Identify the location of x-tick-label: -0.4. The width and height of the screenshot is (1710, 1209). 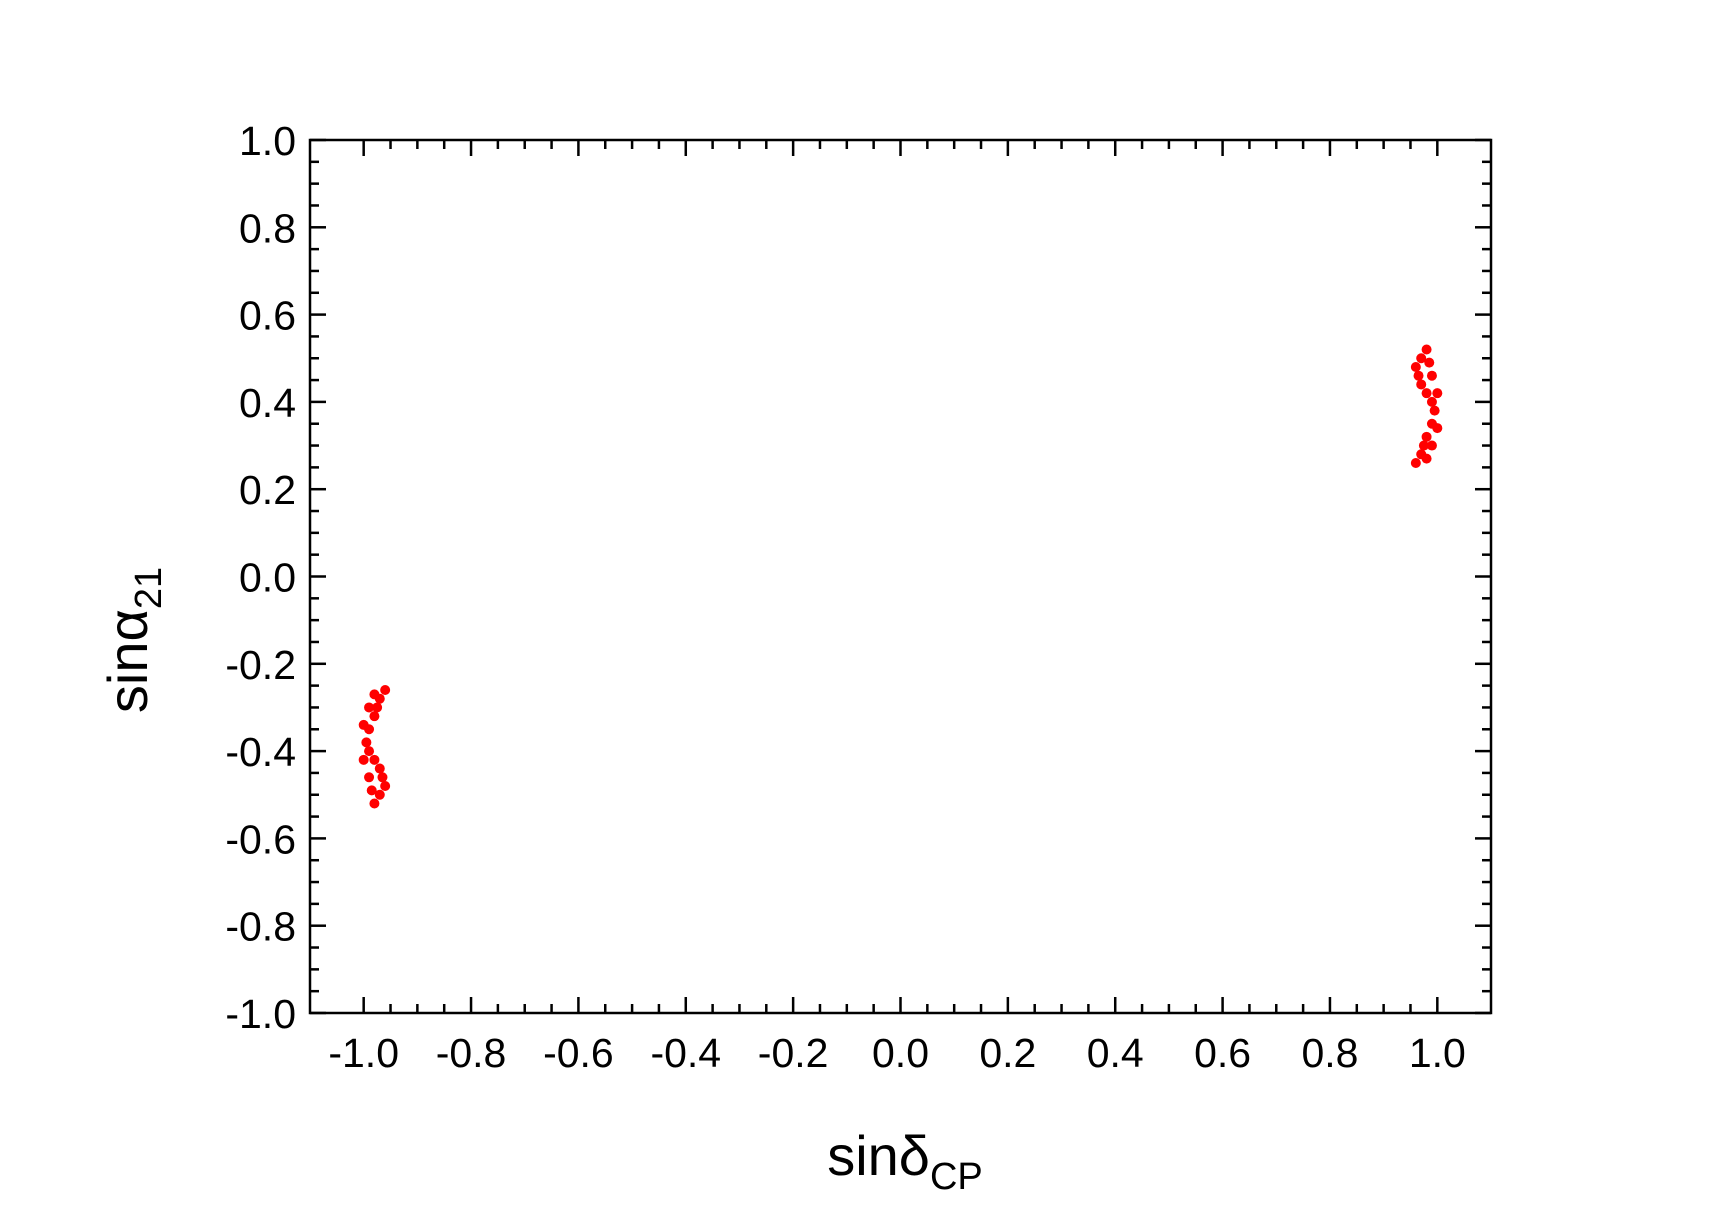
(685, 1053).